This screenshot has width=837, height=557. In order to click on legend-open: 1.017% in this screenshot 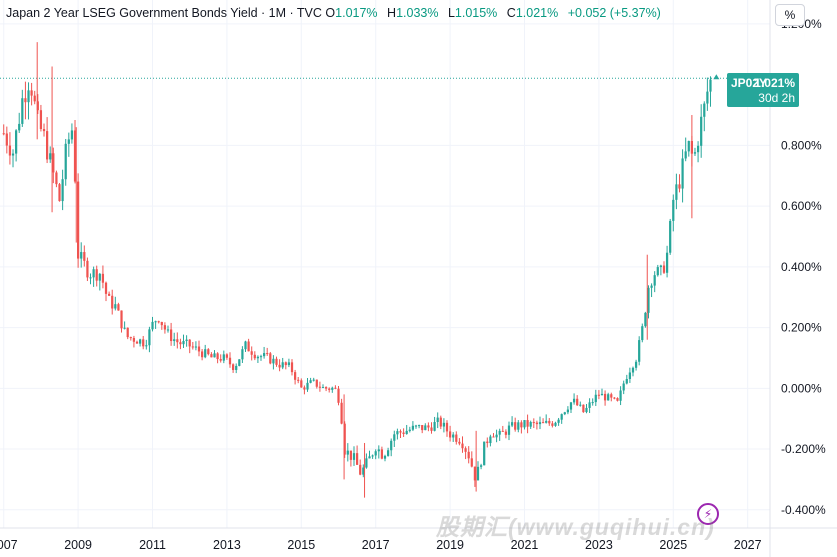, I will do `click(356, 13)`.